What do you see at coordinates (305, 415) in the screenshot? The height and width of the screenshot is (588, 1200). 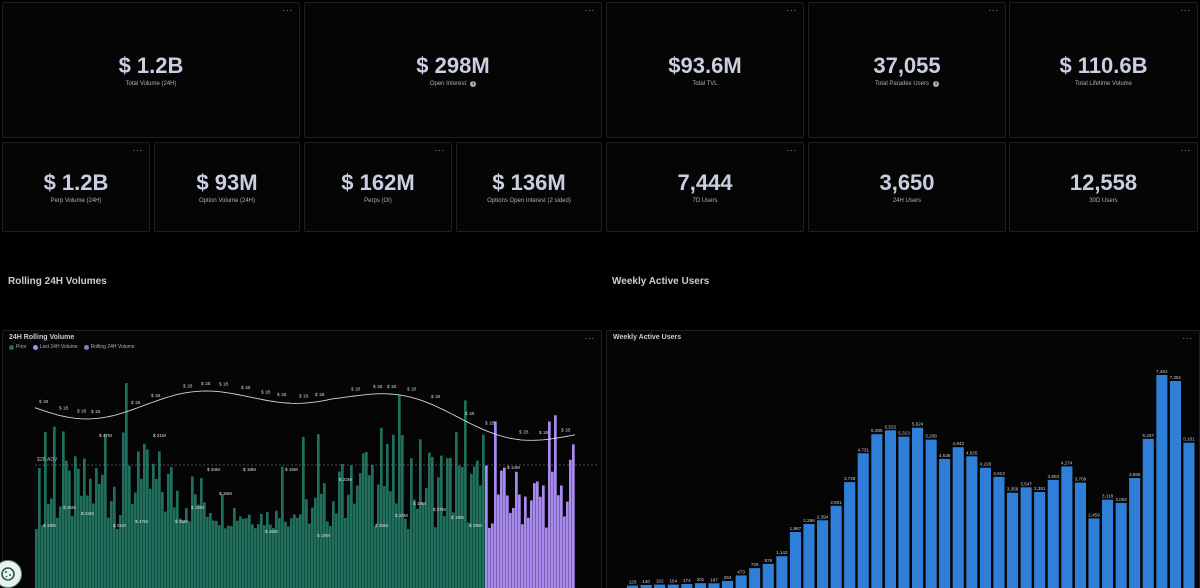 I see `rolling-volume-line` at bounding box center [305, 415].